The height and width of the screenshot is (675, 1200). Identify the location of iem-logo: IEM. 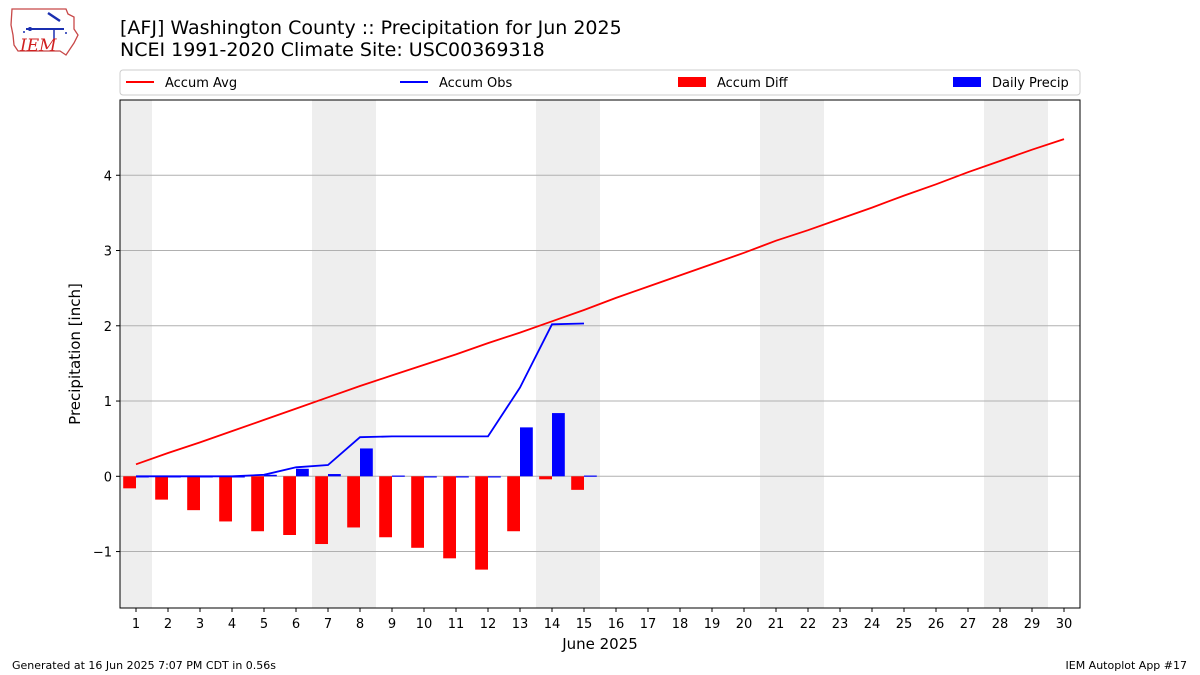
(44, 32).